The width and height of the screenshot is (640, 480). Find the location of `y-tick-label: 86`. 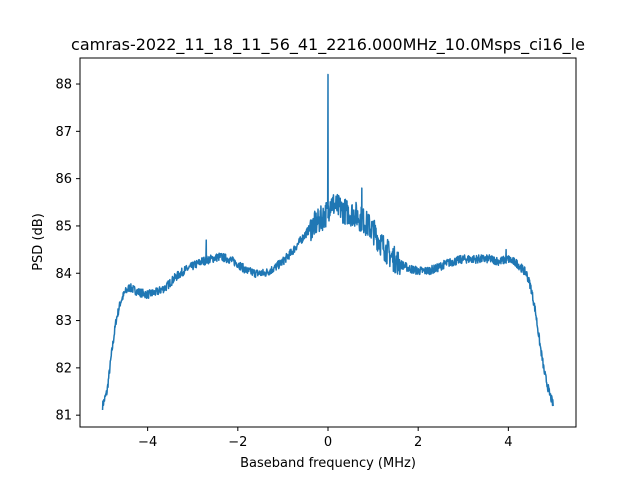

y-tick-label: 86 is located at coordinates (63, 179).